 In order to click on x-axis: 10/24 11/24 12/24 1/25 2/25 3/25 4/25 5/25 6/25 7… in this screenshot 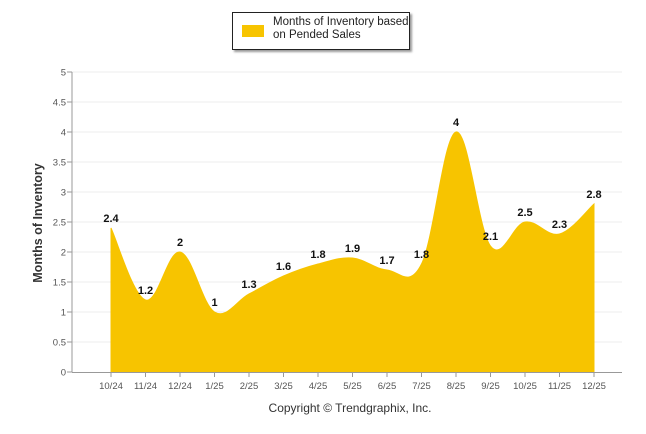, I will do `click(347, 382)`.